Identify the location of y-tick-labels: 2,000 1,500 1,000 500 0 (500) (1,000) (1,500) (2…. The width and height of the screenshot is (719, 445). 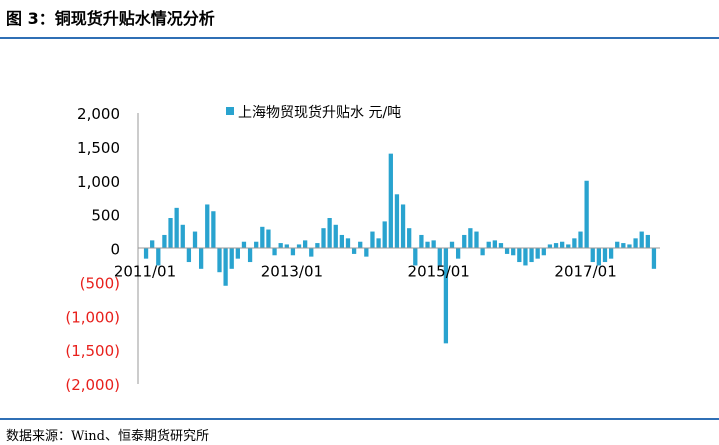
(92, 249).